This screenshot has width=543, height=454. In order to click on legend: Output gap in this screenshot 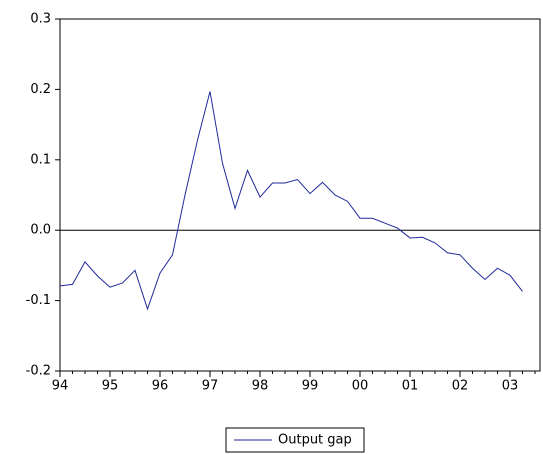, I will do `click(295, 440)`.